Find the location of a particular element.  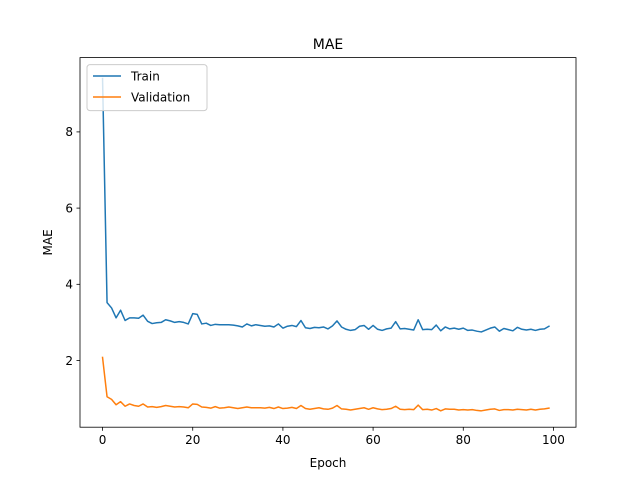

chart-title: MAE is located at coordinates (328, 45).